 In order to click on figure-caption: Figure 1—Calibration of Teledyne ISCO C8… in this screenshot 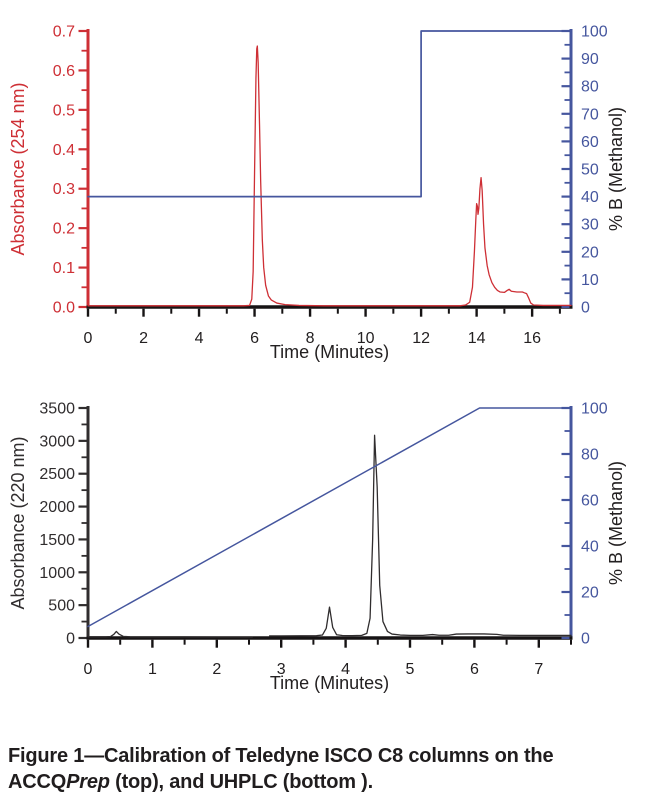, I will do `click(314, 769)`.